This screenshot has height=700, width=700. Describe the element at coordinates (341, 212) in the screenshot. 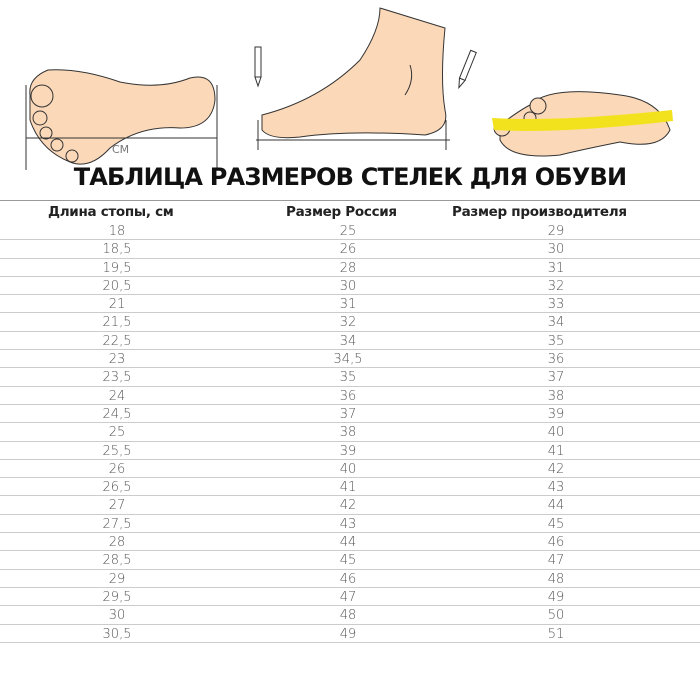

I see `header-russia-size: Размер Россия` at that location.